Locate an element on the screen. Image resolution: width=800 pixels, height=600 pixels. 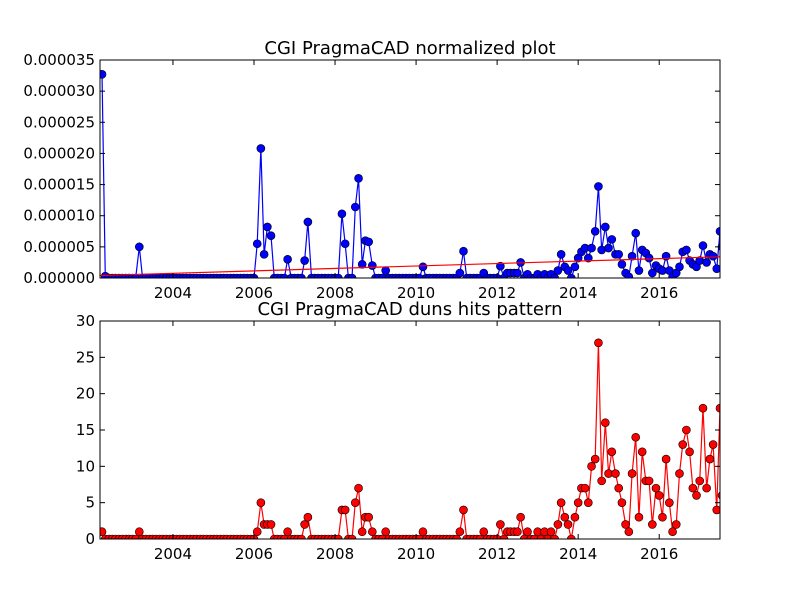
y-tick-label: 0.000025 is located at coordinates (59, 122).